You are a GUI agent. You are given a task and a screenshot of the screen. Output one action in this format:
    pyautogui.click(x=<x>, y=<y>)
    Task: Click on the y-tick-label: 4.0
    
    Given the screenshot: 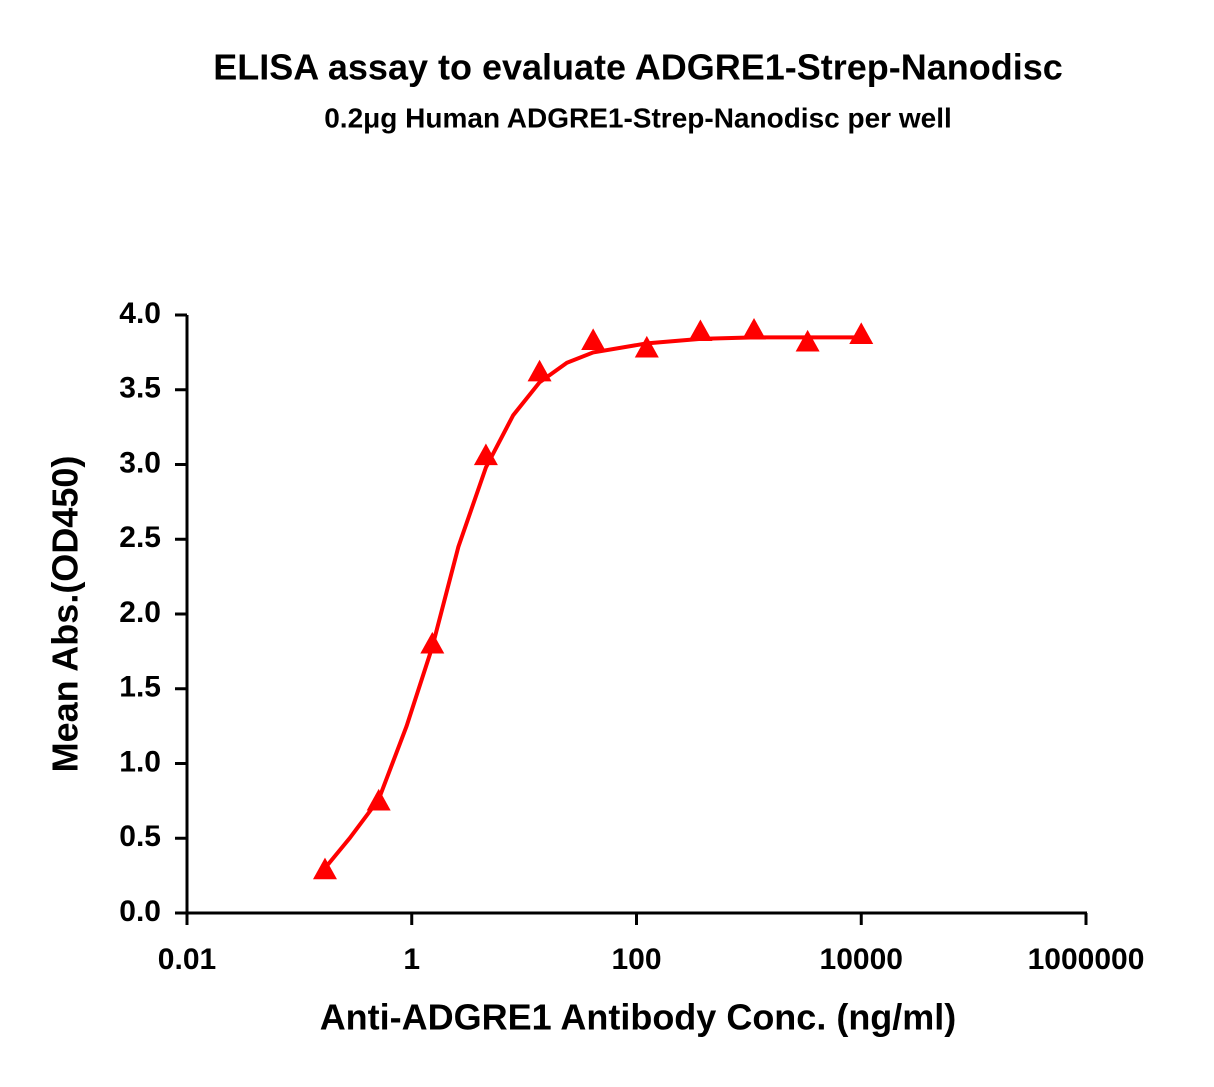 What is the action you would take?
    pyautogui.click(x=140, y=313)
    